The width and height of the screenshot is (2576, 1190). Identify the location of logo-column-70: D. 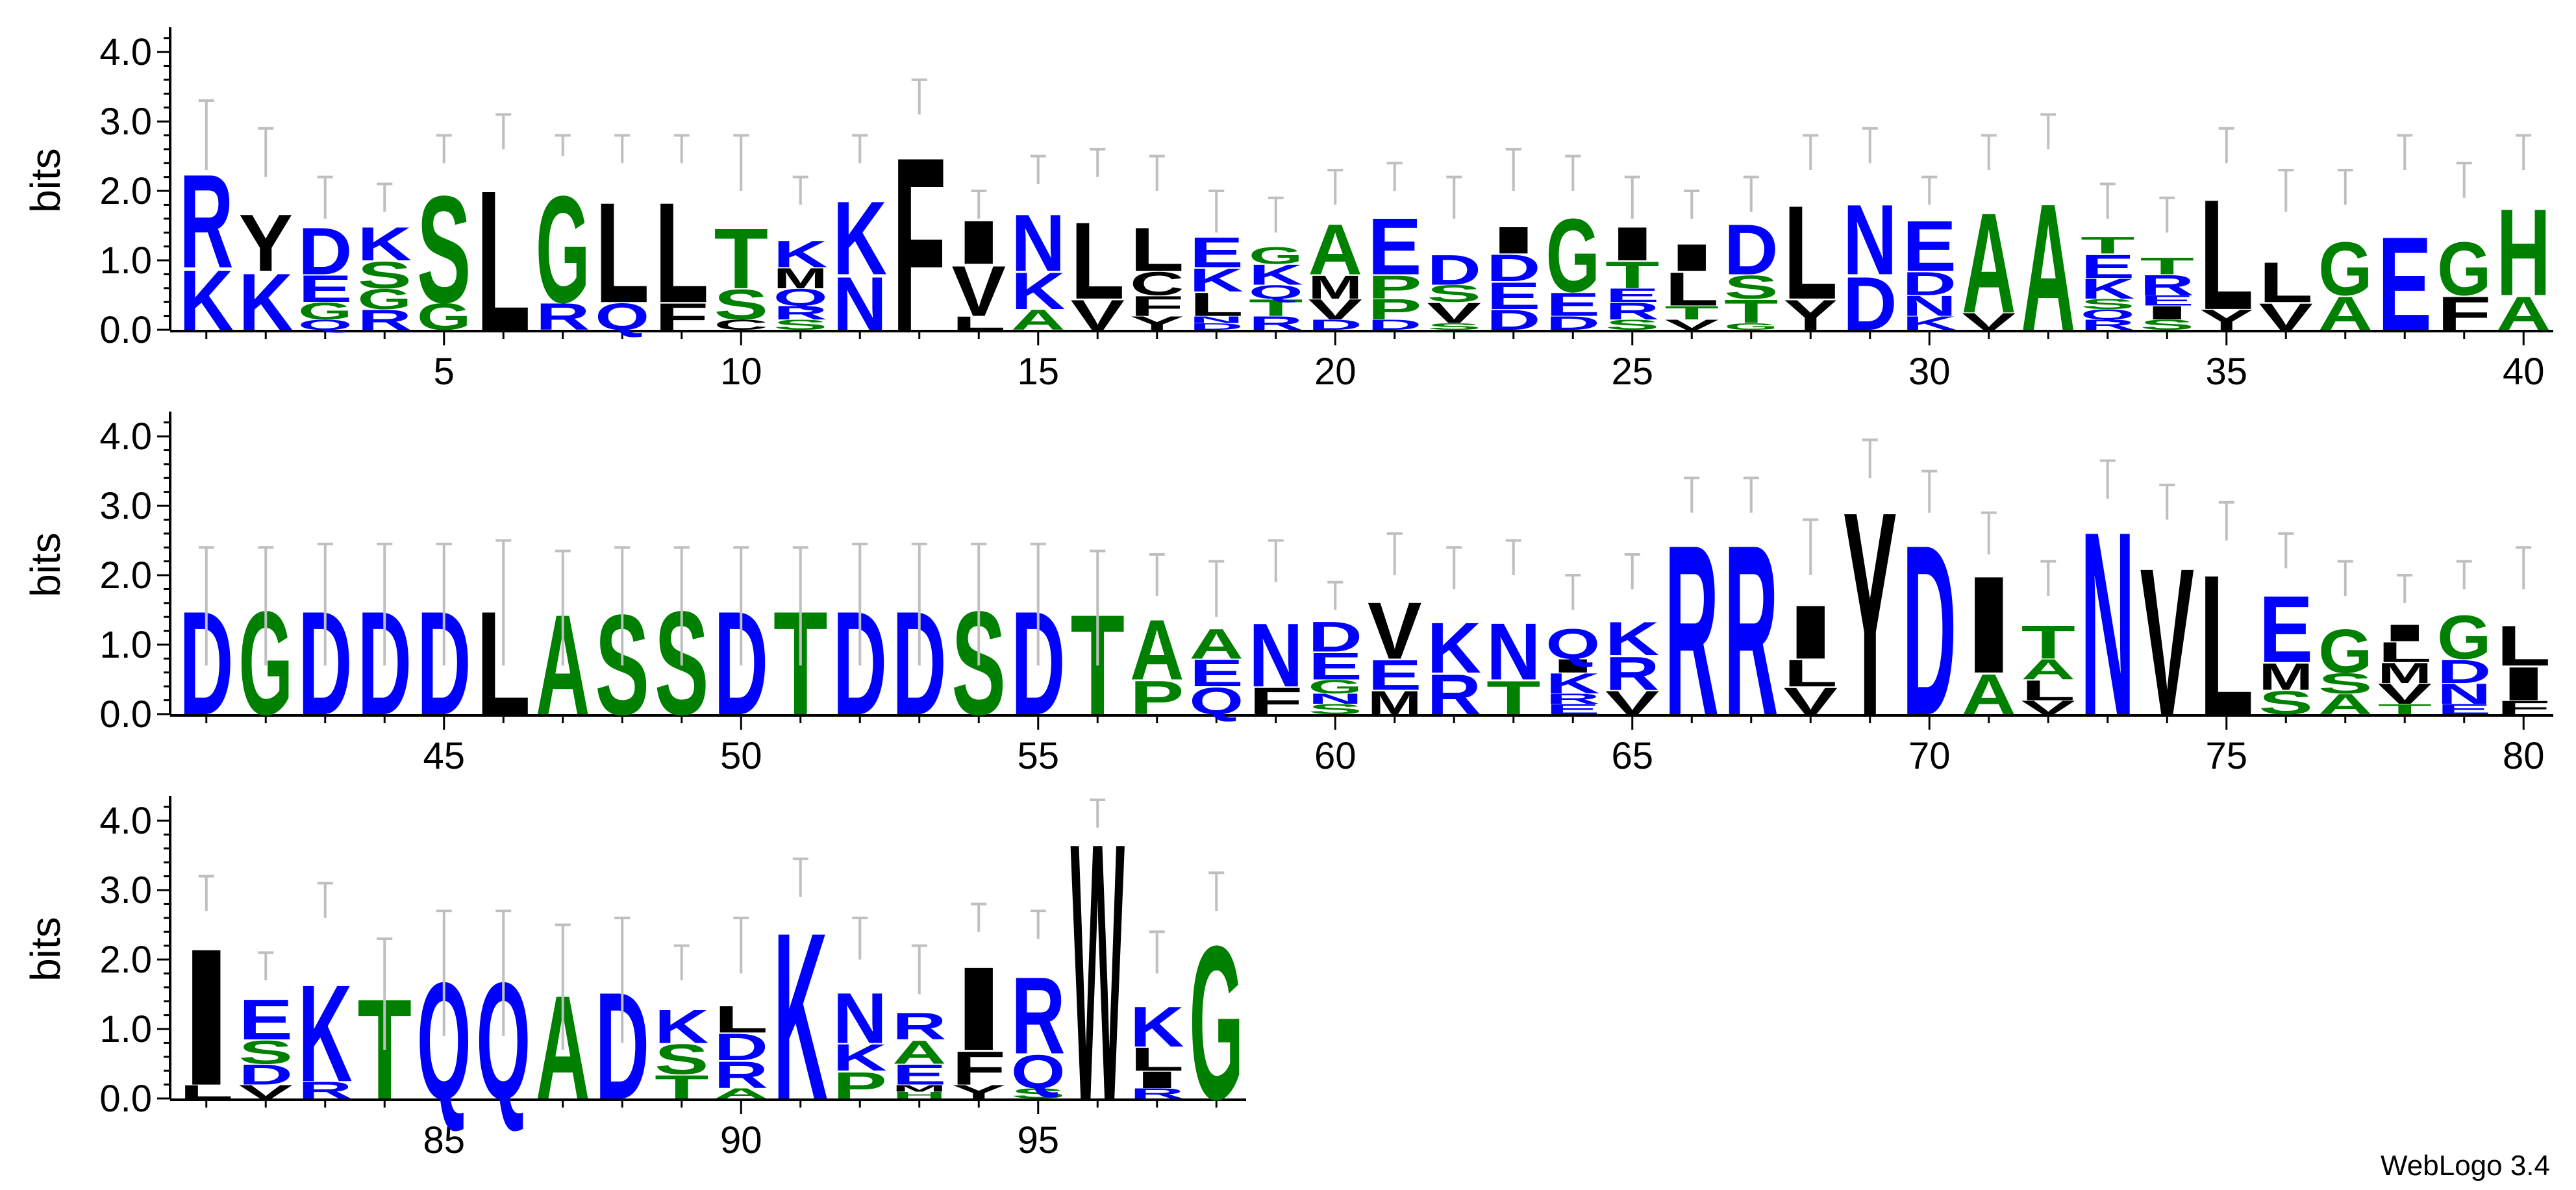
(1930, 618).